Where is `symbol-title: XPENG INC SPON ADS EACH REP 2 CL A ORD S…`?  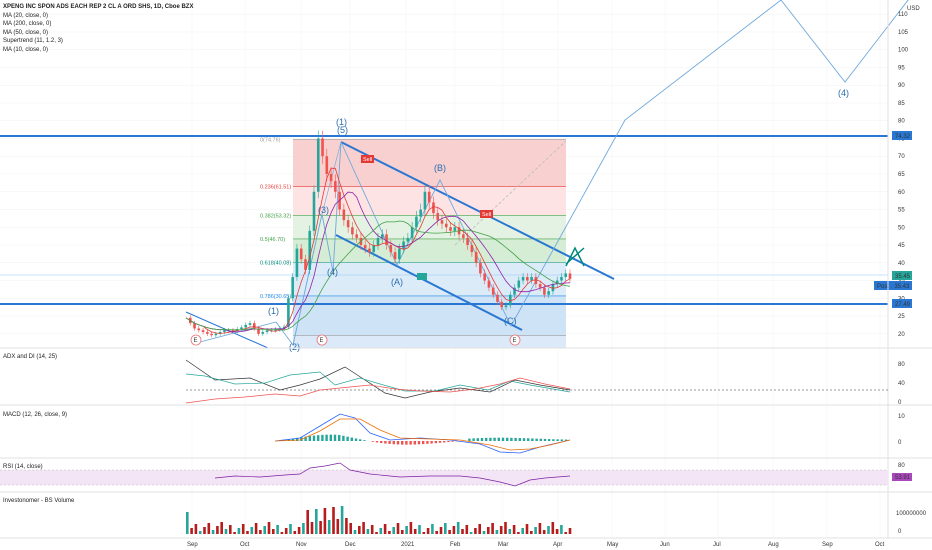
symbol-title: XPENG INC SPON ADS EACH REP 2 CL A ORD S… is located at coordinates (98, 7).